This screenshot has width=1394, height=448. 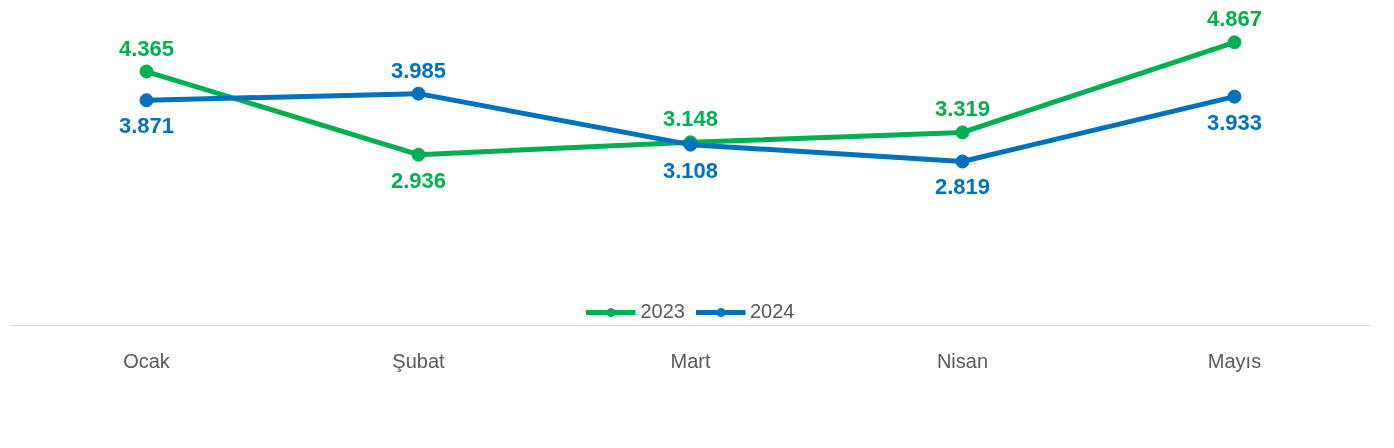 I want to click on x-tick-label: Mayıs, so click(x=1234, y=360).